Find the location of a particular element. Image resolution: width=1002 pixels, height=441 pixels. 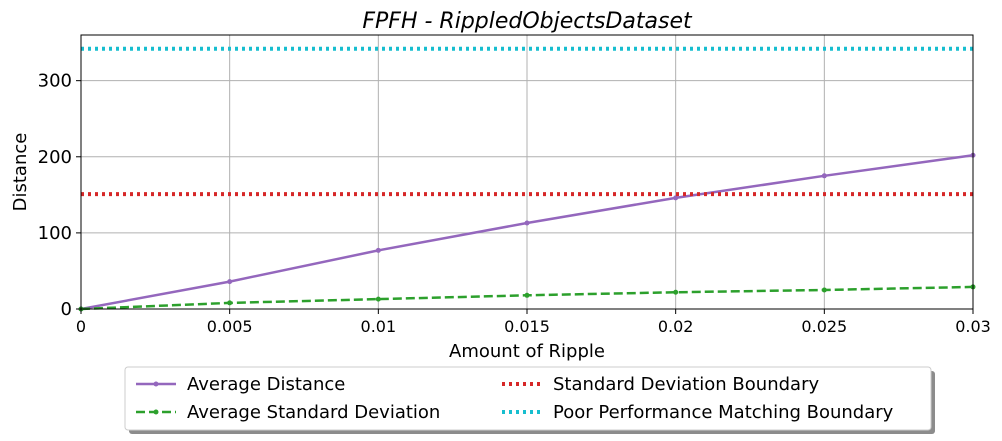

y-axis-label: Distance is located at coordinates (20, 172).